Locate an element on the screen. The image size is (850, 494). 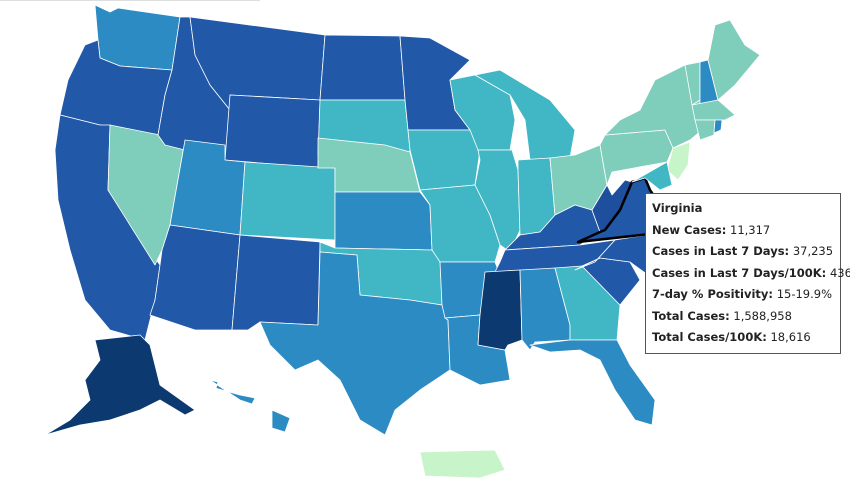
territory-pr is located at coordinates (462, 464).